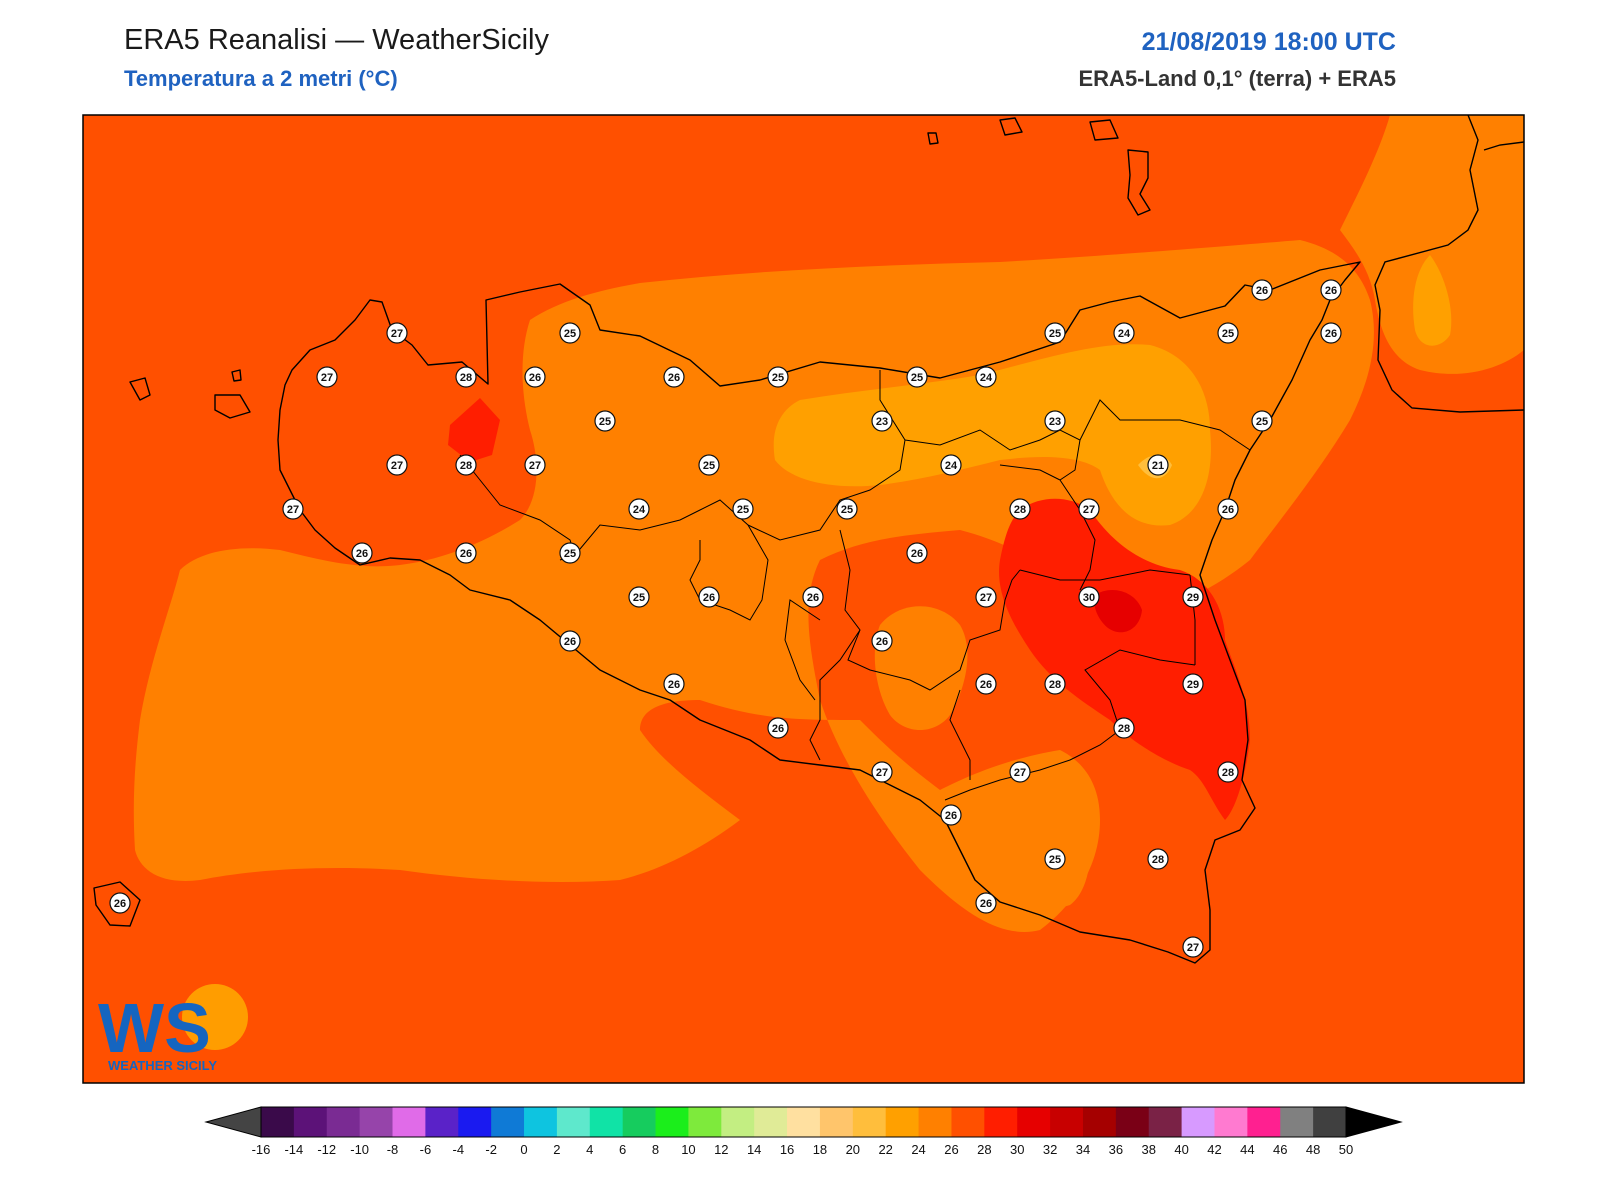 The width and height of the screenshot is (1600, 1200). Describe the element at coordinates (233, 1122) in the screenshot. I see `colorbar-under-arrow` at that location.